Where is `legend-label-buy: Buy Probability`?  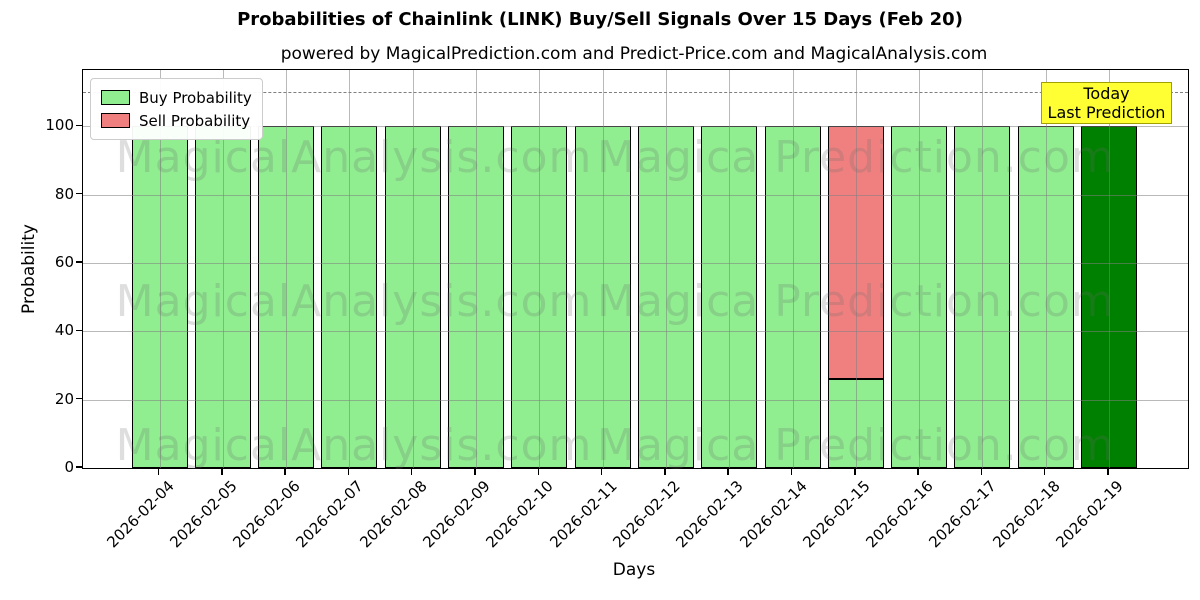
legend-label-buy: Buy Probability is located at coordinates (195, 97).